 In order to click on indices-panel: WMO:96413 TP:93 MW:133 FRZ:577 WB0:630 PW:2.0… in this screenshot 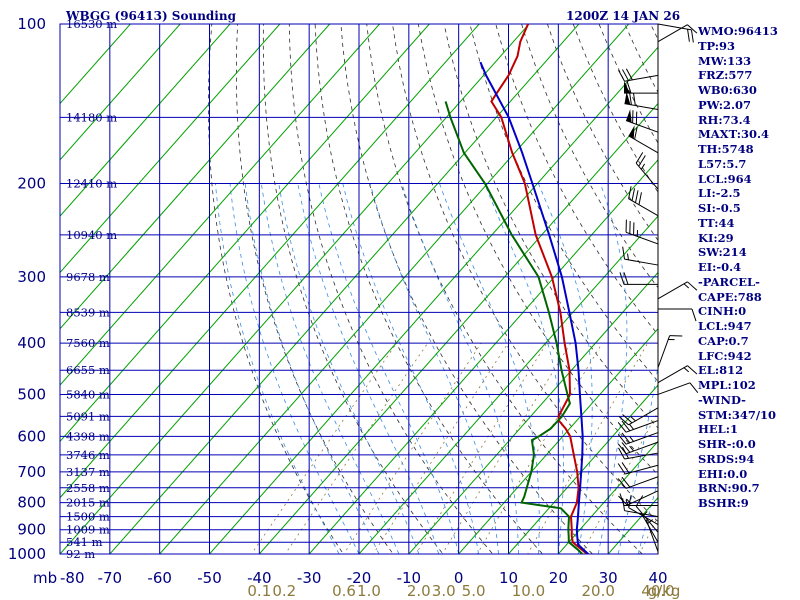, I will do `click(738, 267)`.